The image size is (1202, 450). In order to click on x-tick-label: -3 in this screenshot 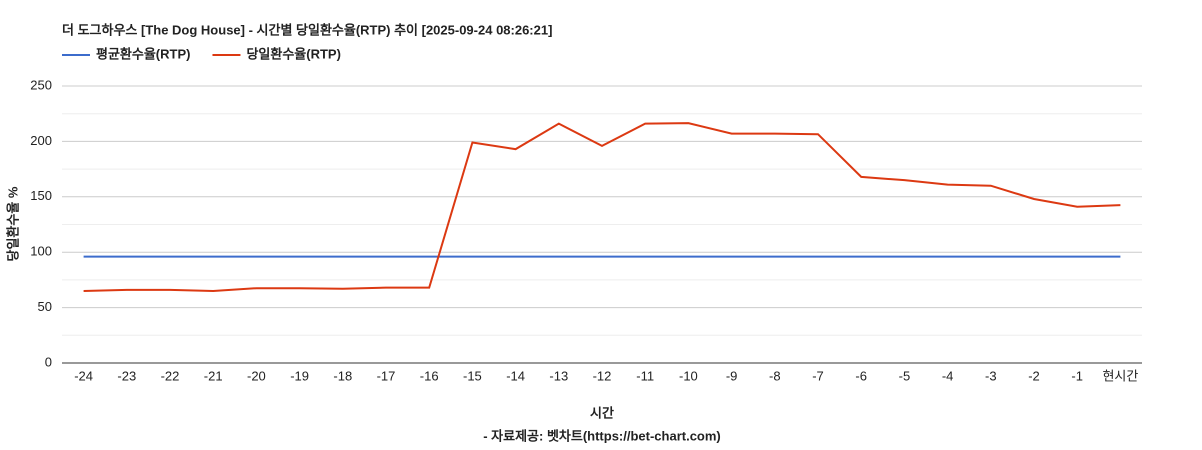, I will do `click(991, 375)`.